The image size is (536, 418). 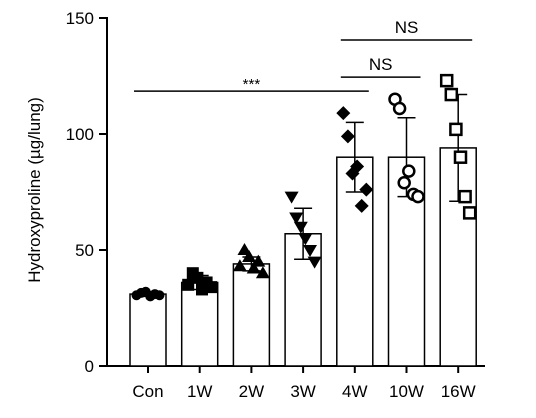 What do you see at coordinates (80, 18) in the screenshot?
I see `y-tick-label: 150` at bounding box center [80, 18].